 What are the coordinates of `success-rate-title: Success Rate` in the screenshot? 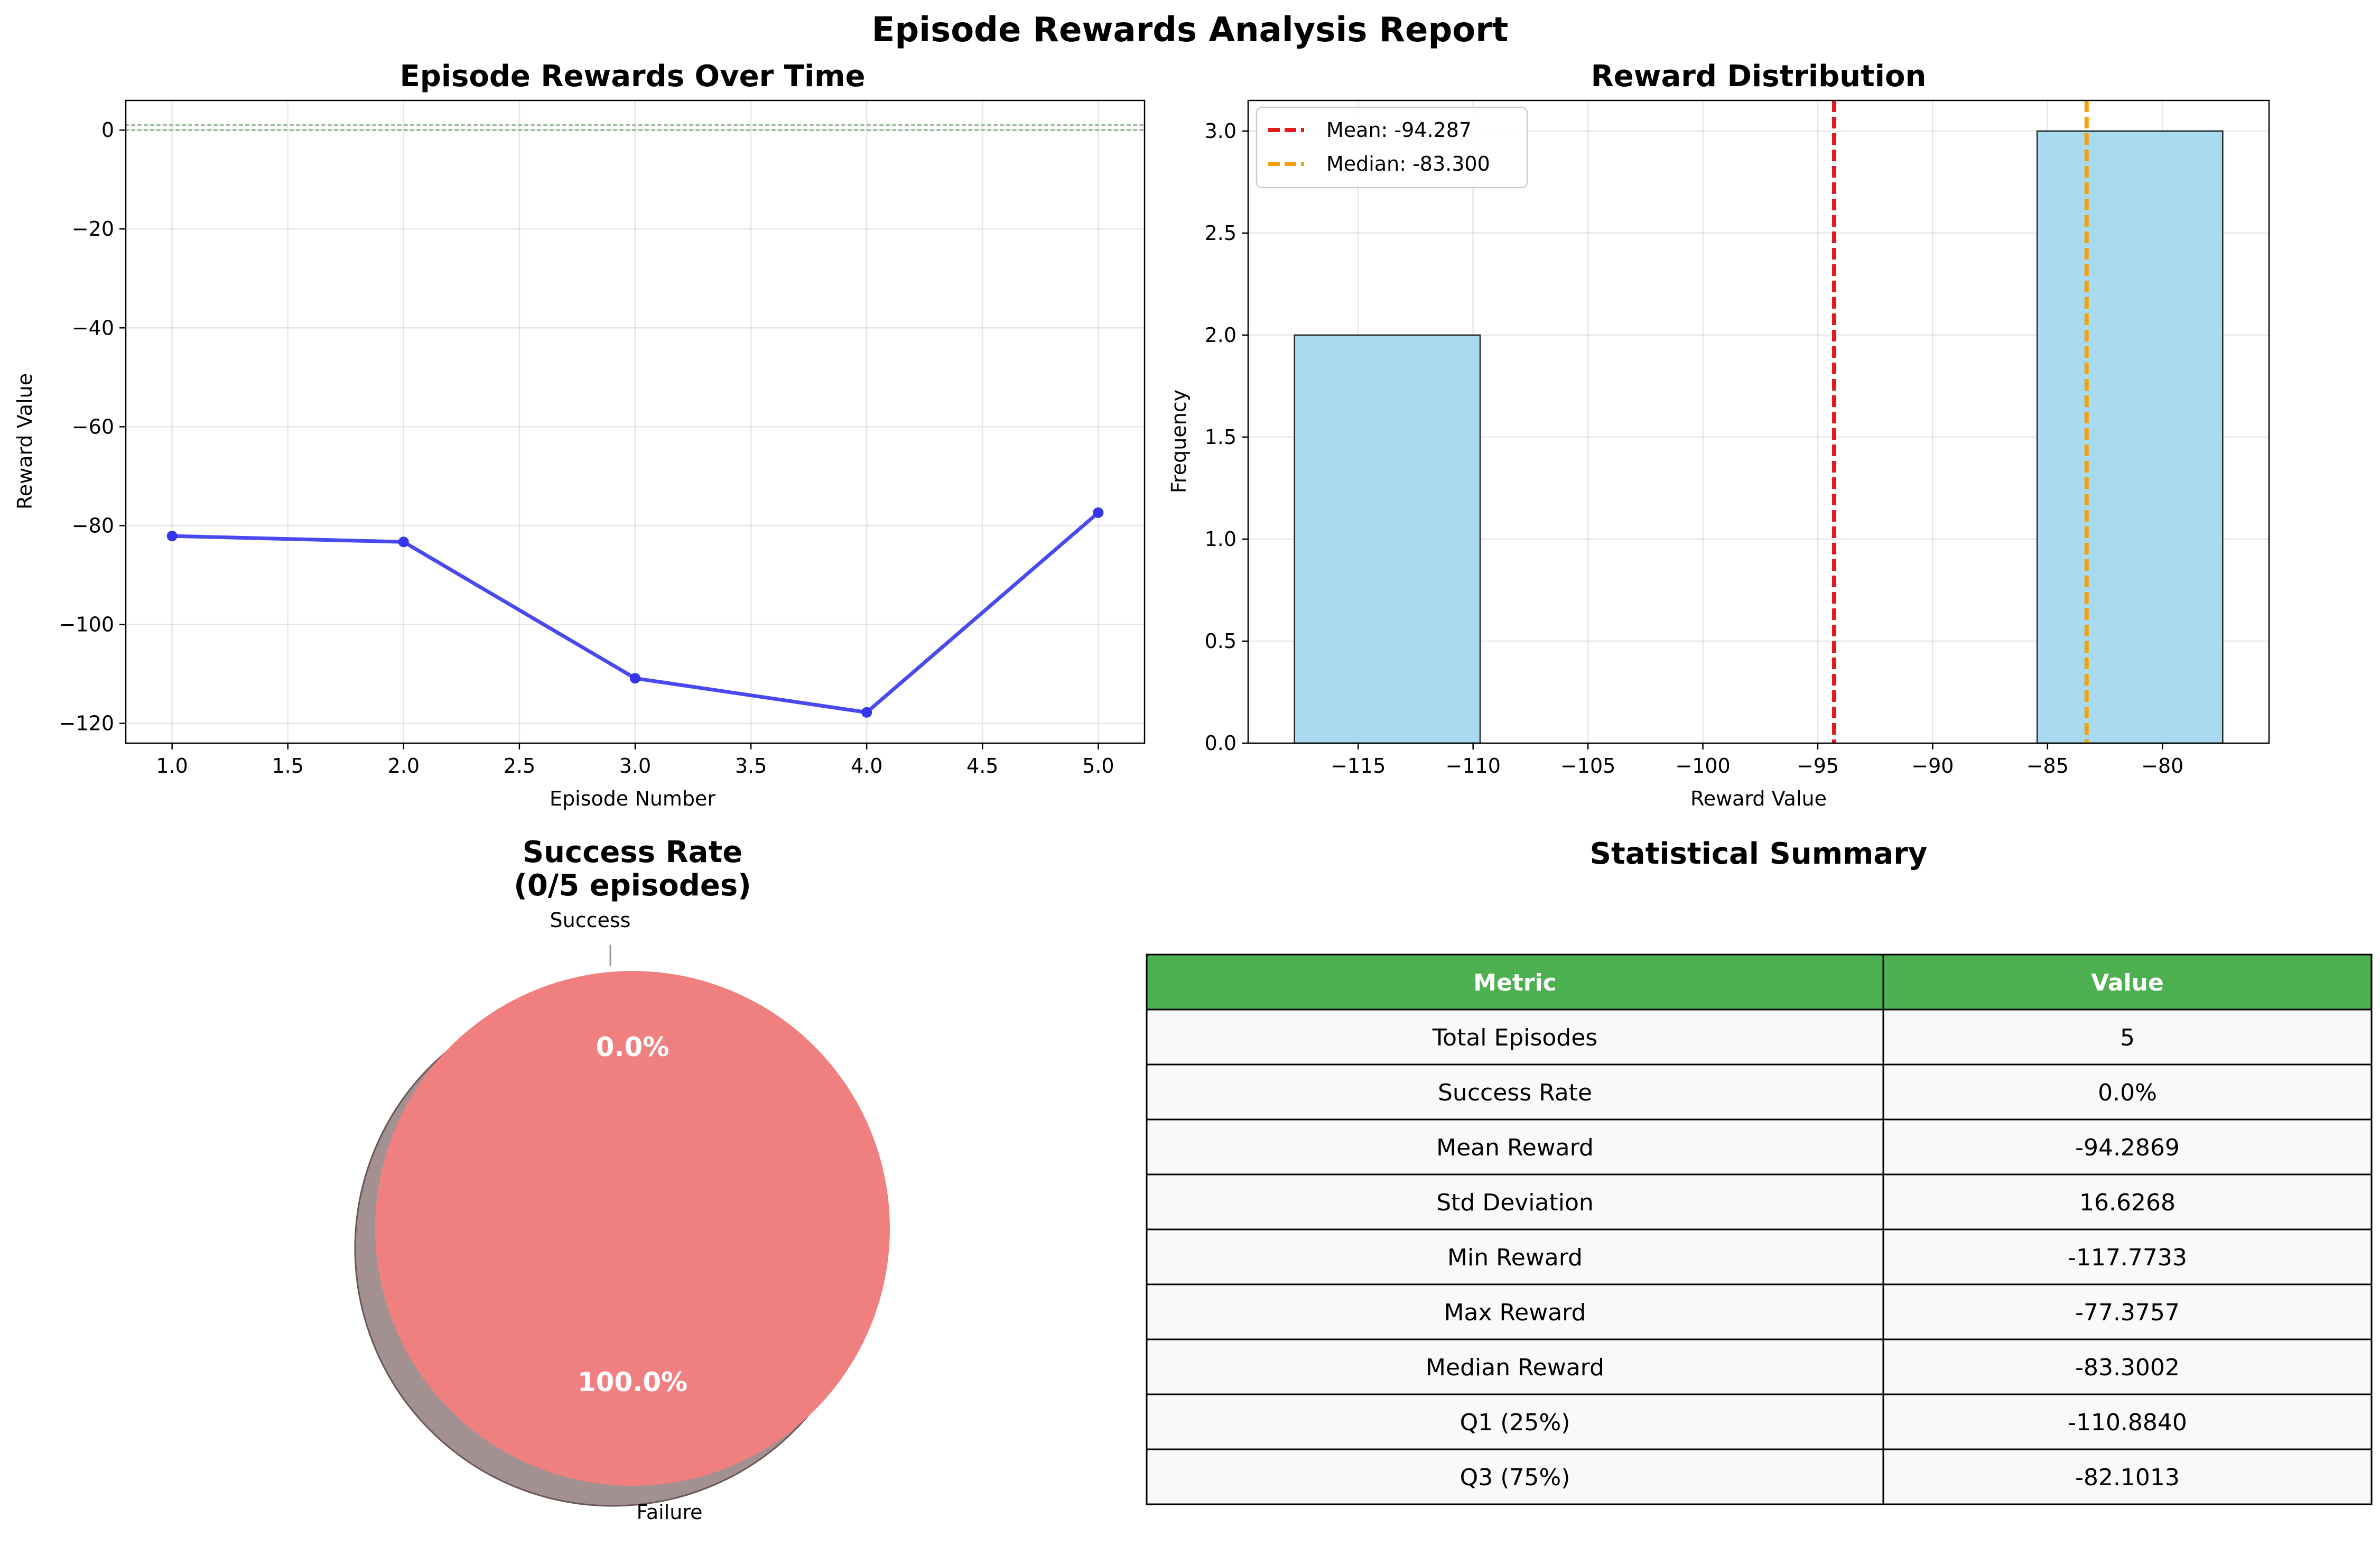 It's located at (632, 852).